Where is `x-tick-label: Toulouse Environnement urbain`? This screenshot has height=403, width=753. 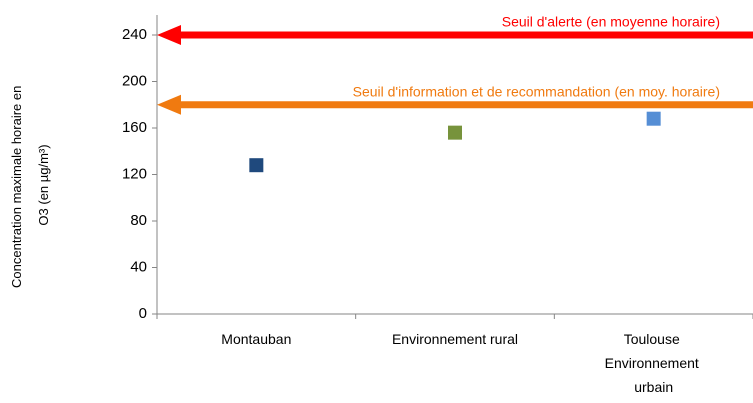
x-tick-label: Toulouse Environnement urbain is located at coordinates (654, 363).